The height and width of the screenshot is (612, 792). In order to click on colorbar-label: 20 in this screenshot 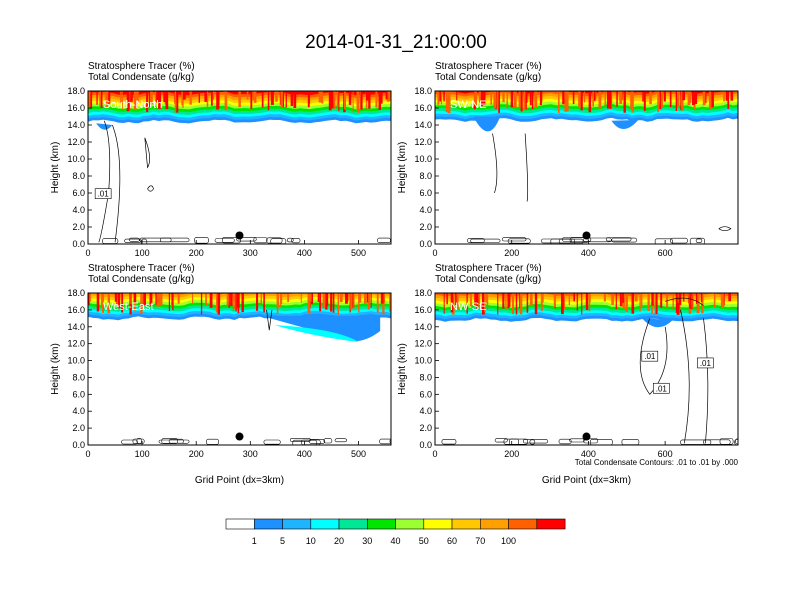, I will do `click(339, 541)`.